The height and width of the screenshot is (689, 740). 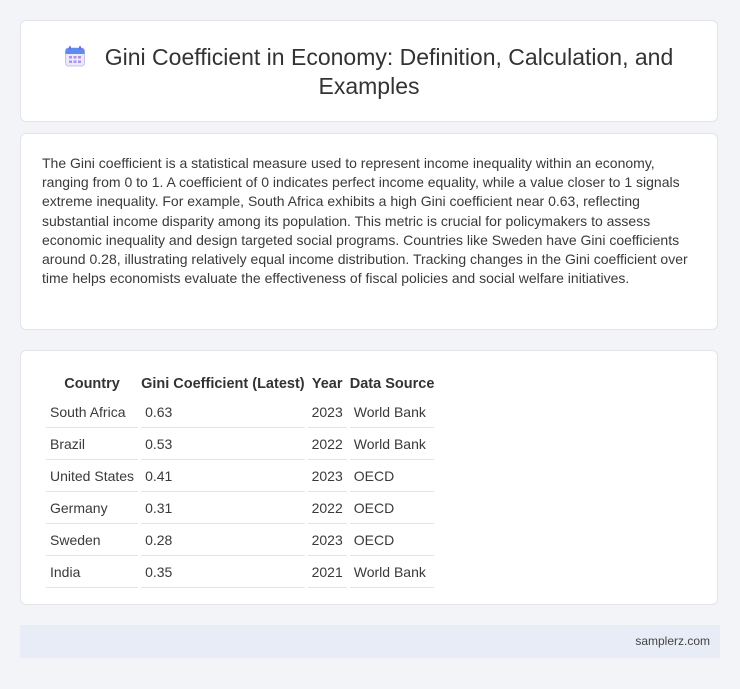 I want to click on table-row: Sweden 0.28 2023 OECD, so click(x=240, y=541).